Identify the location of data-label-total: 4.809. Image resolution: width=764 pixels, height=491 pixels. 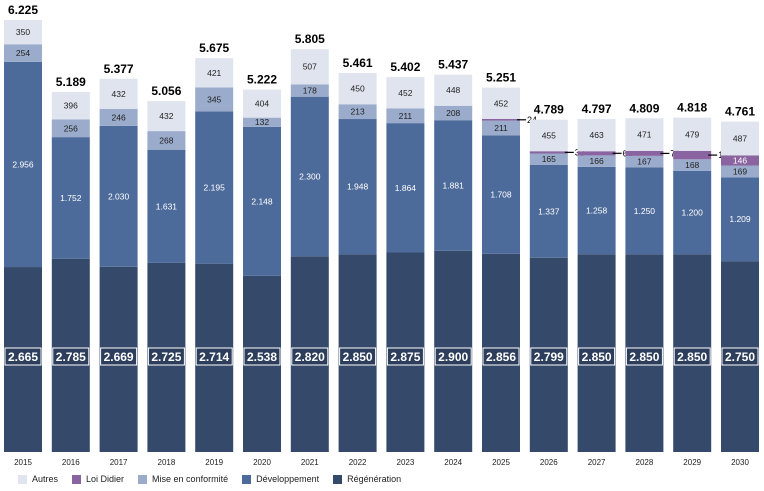
(644, 108).